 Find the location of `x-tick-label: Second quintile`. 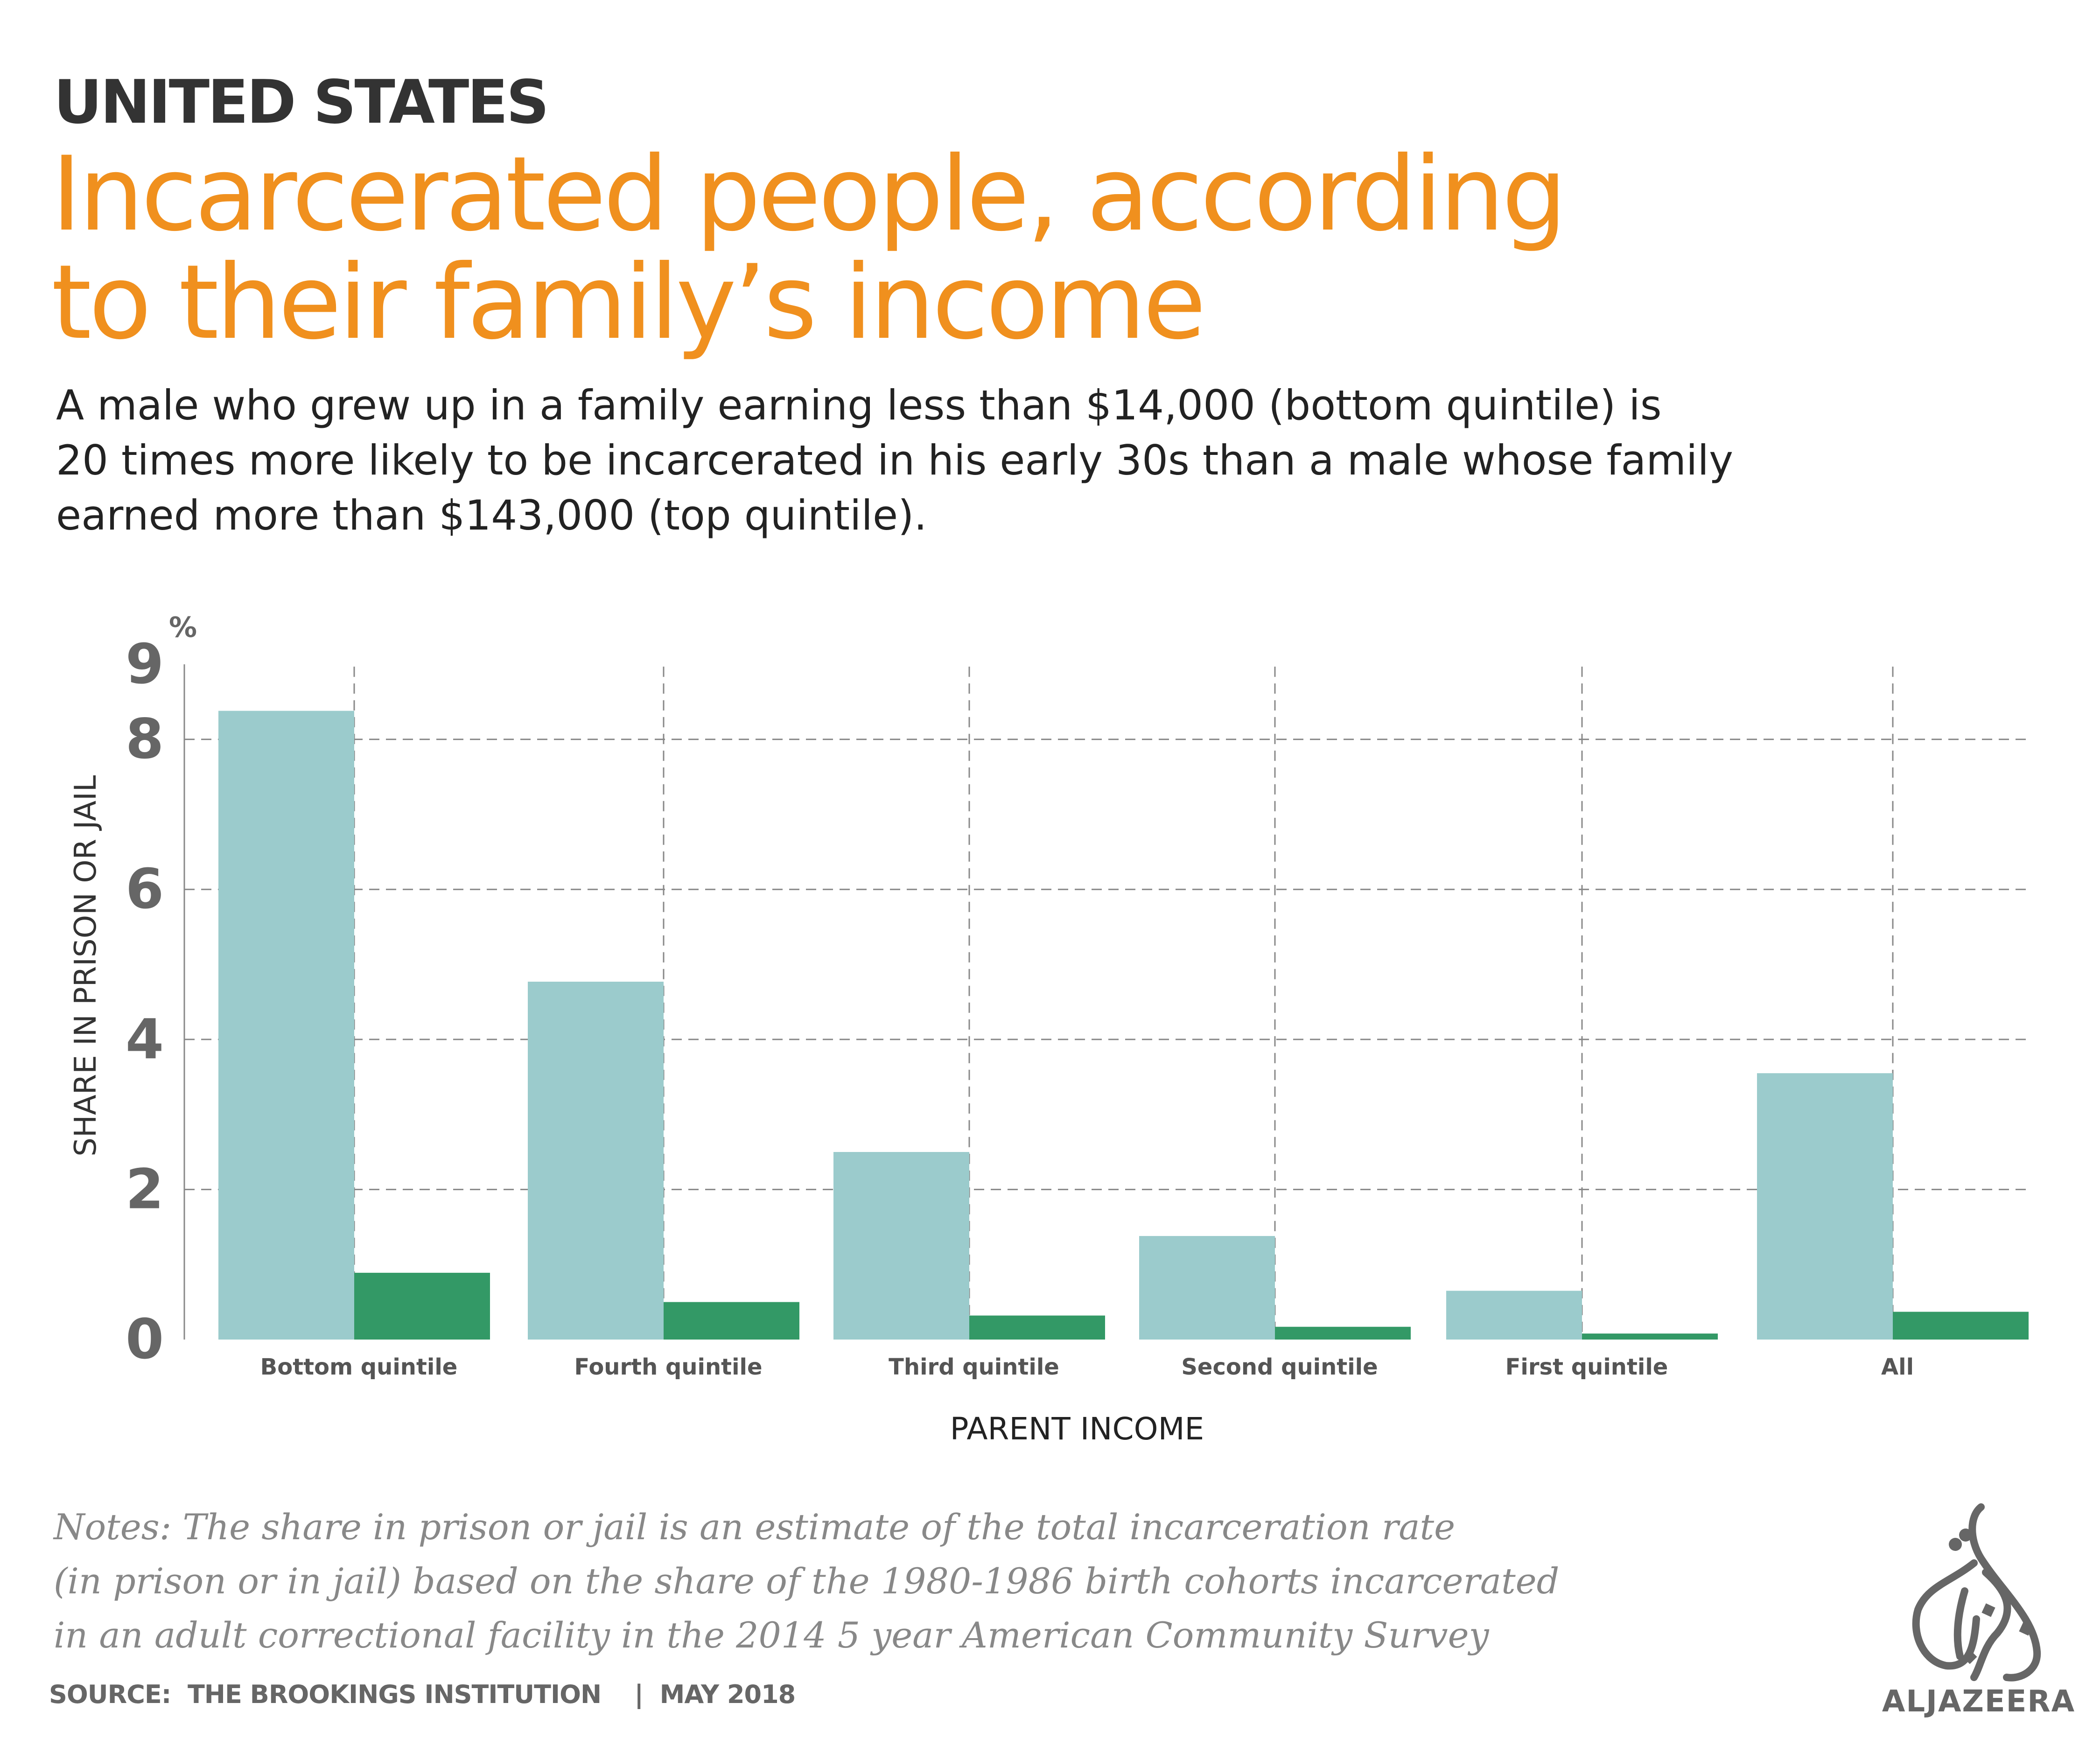

x-tick-label: Second quintile is located at coordinates (1279, 1367).